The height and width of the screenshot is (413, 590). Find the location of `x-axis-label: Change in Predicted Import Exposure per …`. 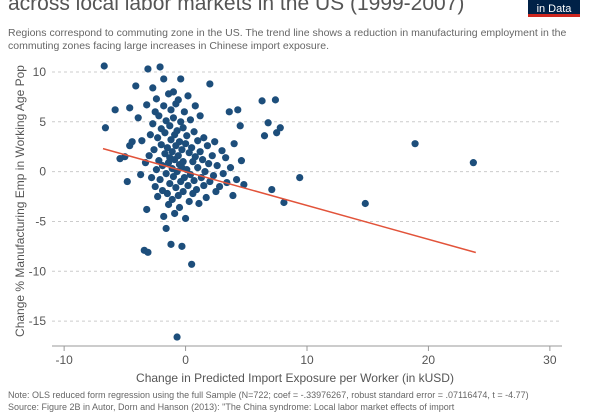

x-axis-label: Change in Predicted Import Exposure per … is located at coordinates (295, 378).